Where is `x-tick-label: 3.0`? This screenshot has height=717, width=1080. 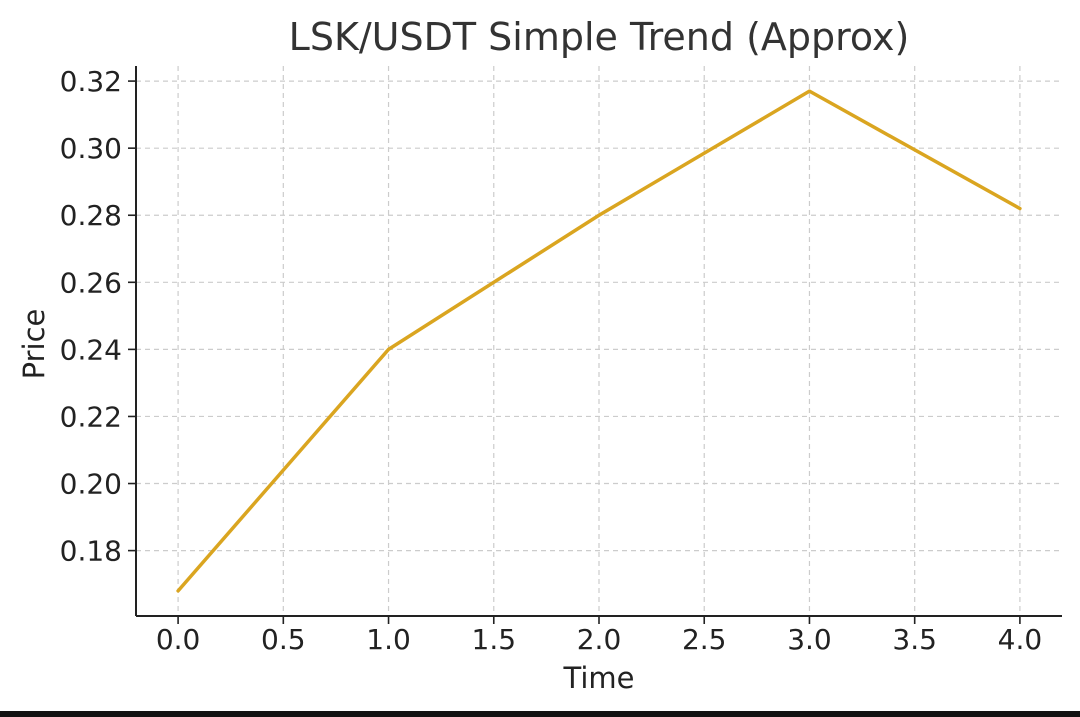
x-tick-label: 3.0 is located at coordinates (809, 639).